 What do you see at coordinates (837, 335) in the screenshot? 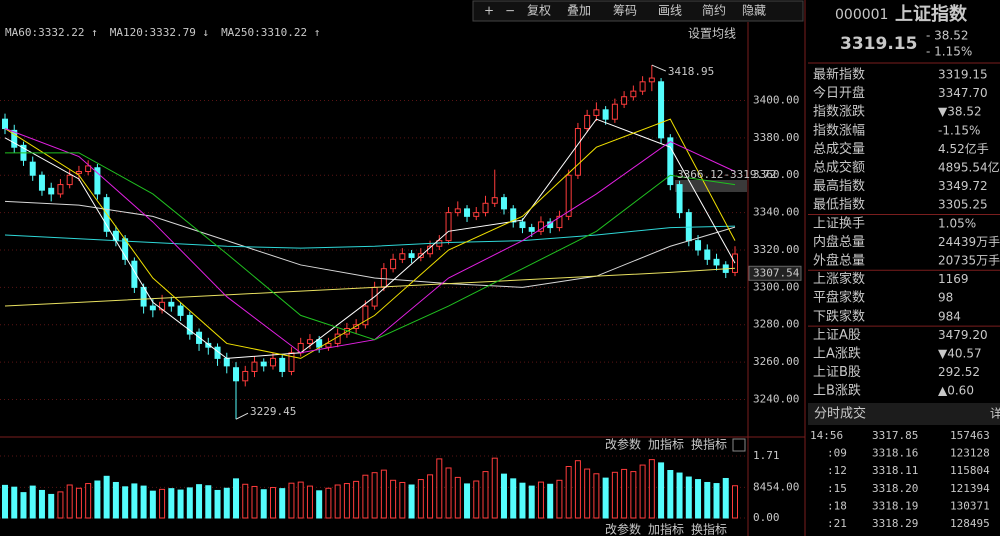
I see `quote-label: 上证A股` at bounding box center [837, 335].